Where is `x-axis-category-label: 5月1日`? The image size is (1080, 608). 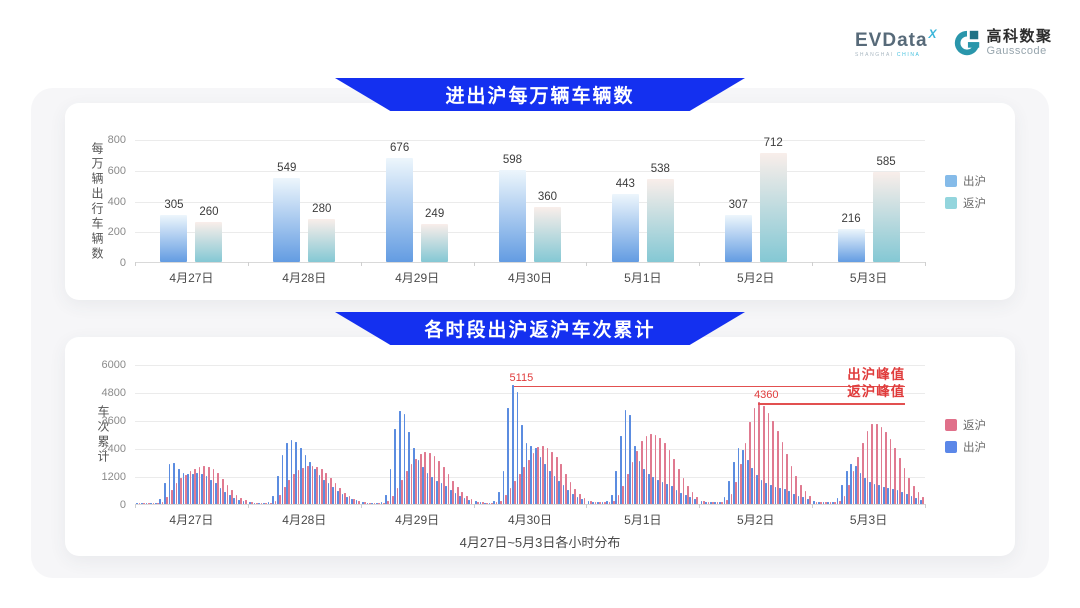 x-axis-category-label: 5月1日 is located at coordinates (643, 520).